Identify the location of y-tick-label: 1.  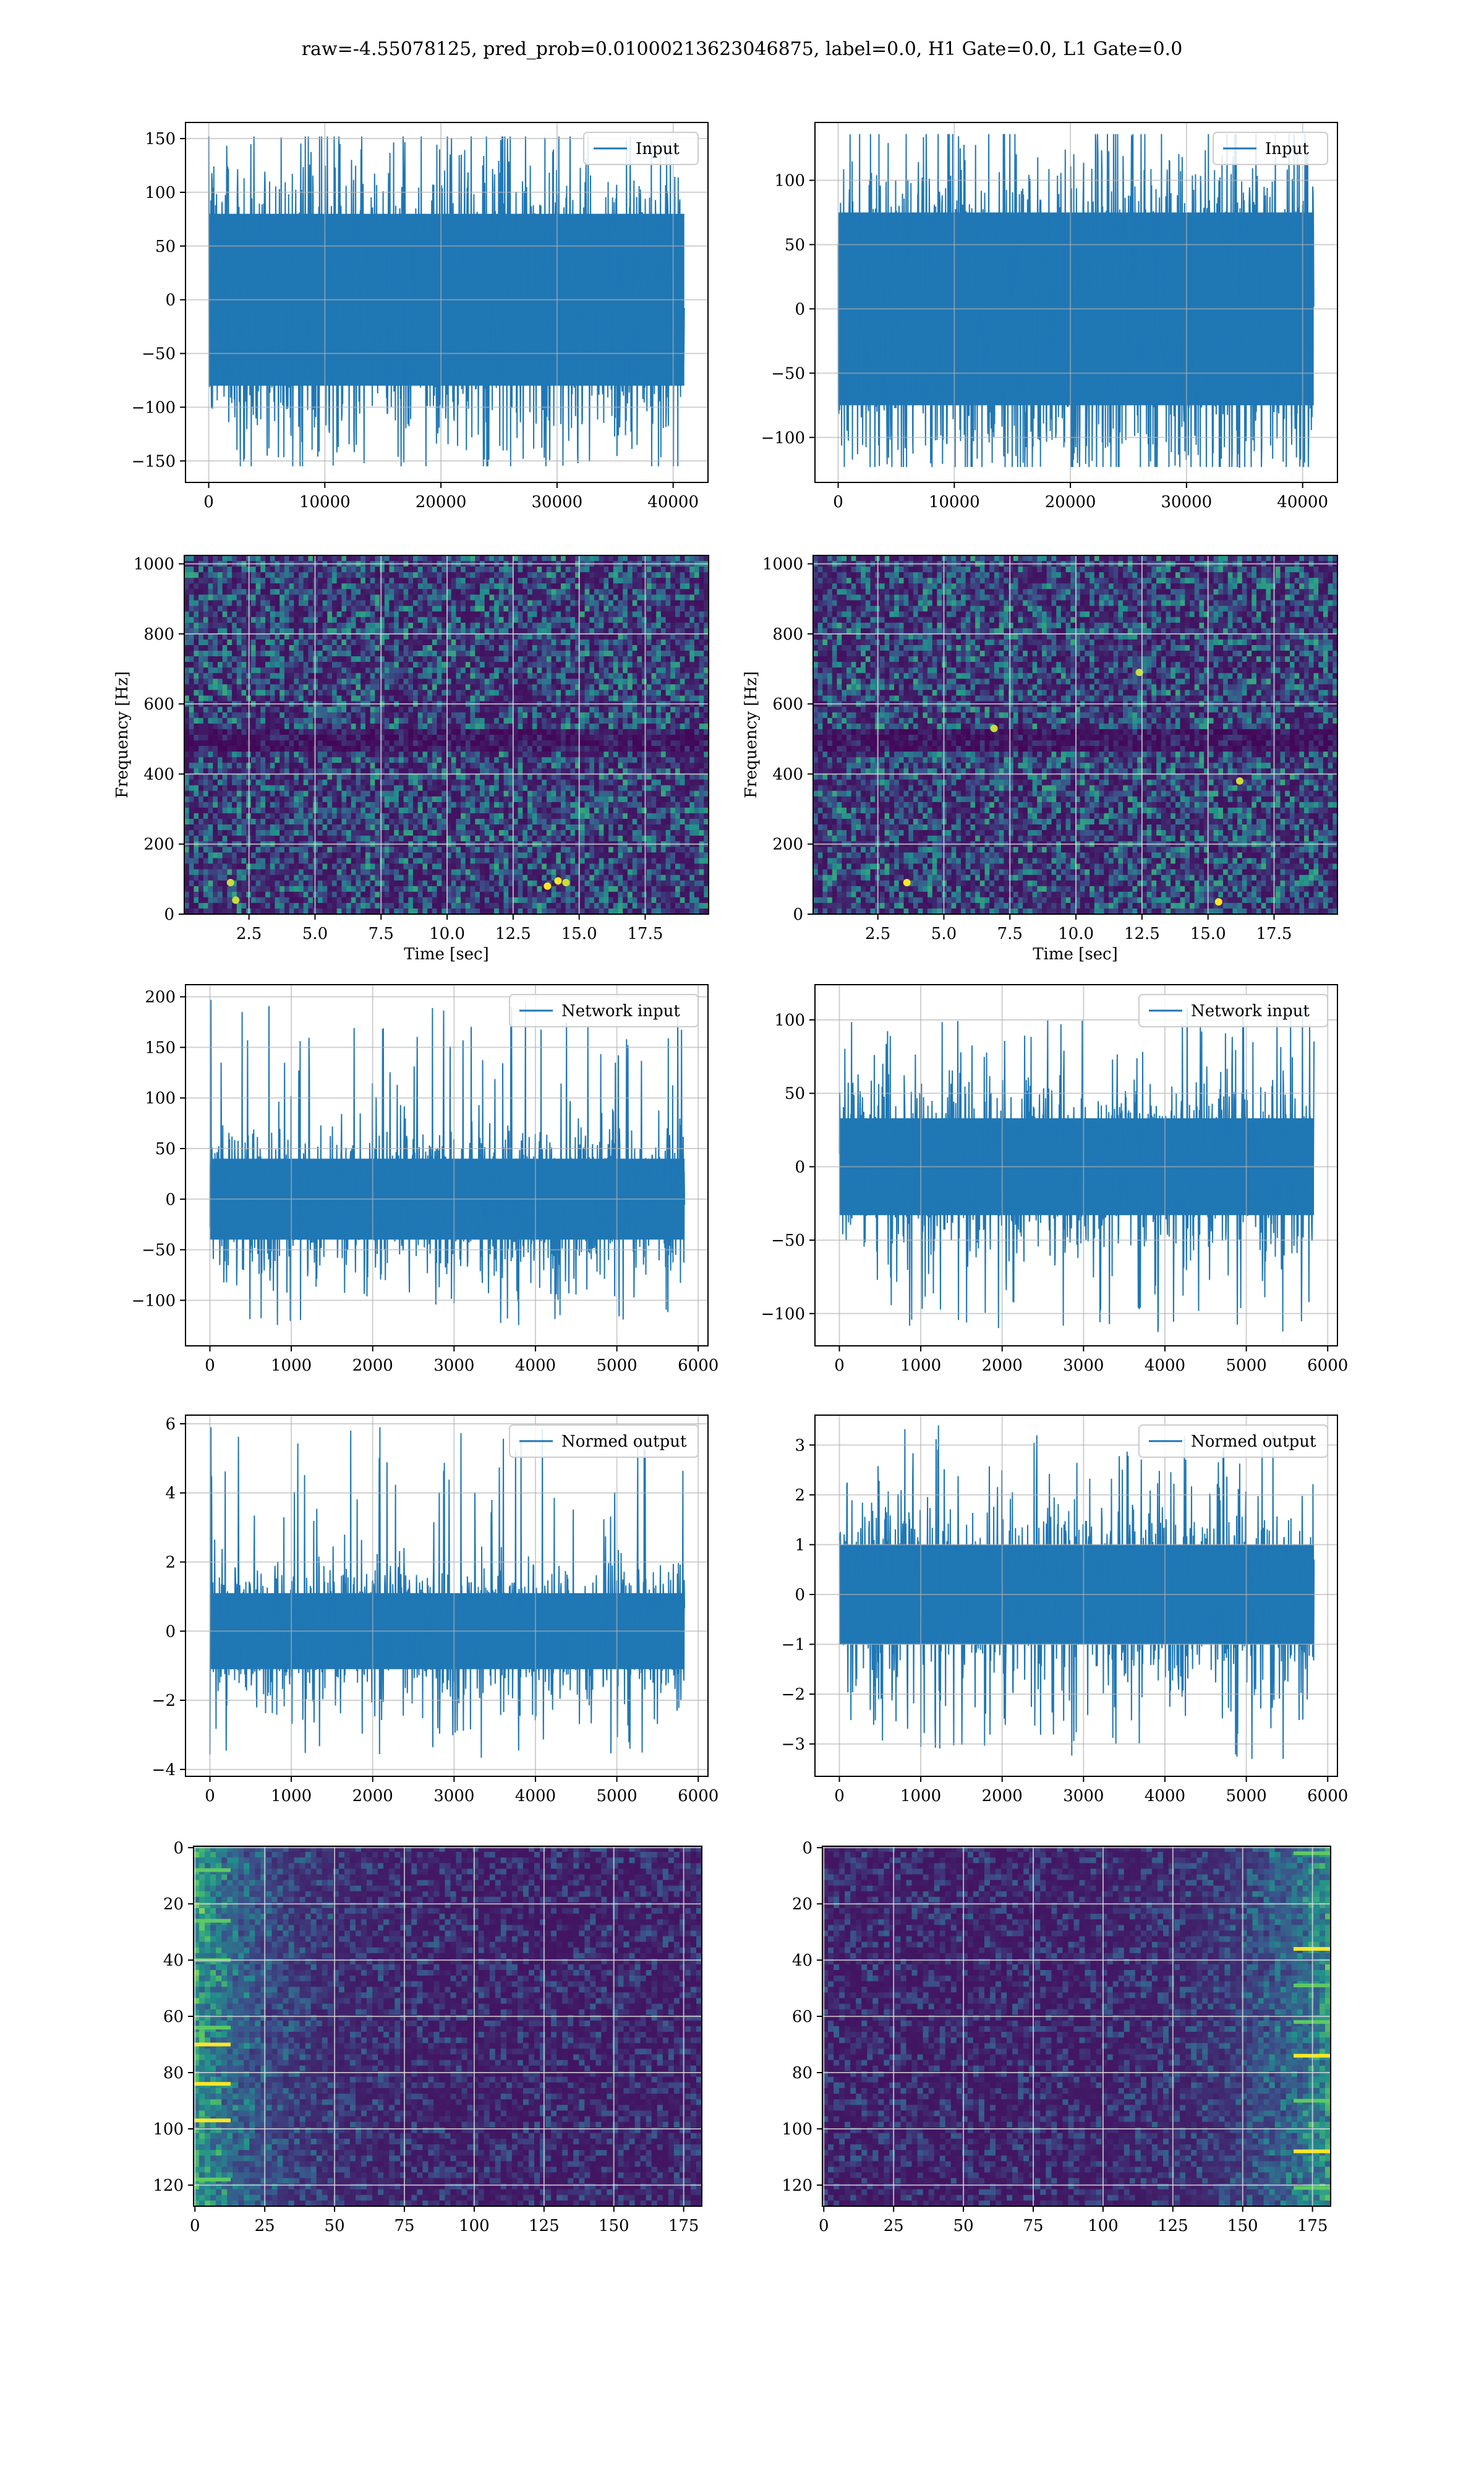
(800, 1545).